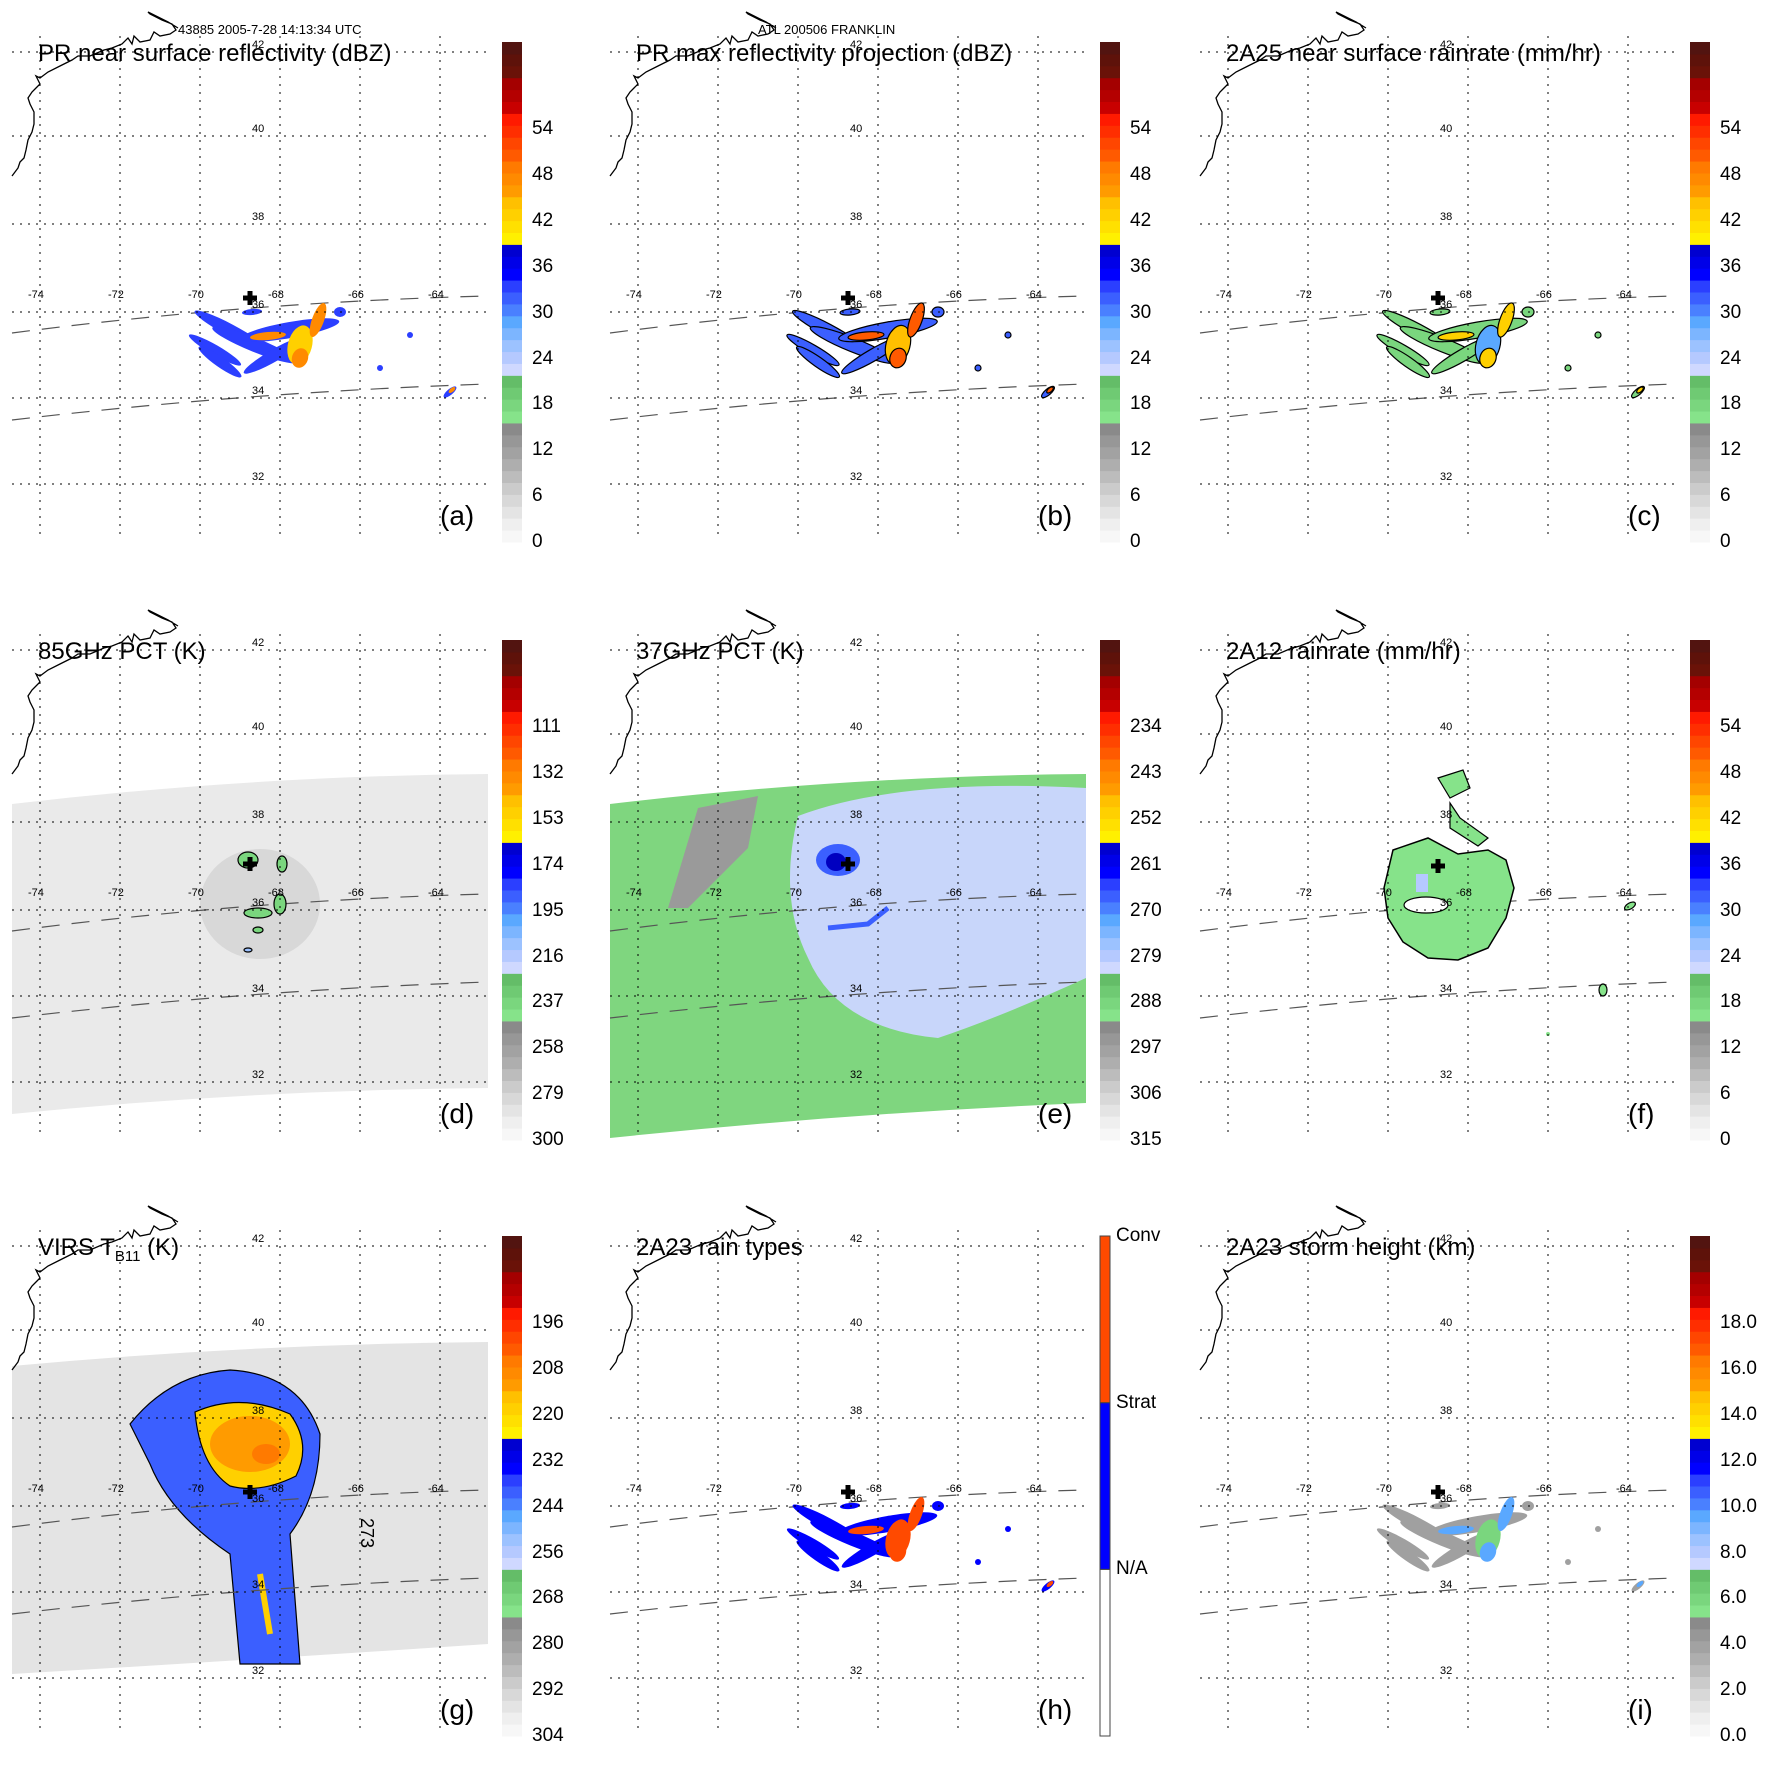 The image size is (1771, 1771). Describe the element at coordinates (512, 292) in the screenshot. I see `colorbar` at that location.